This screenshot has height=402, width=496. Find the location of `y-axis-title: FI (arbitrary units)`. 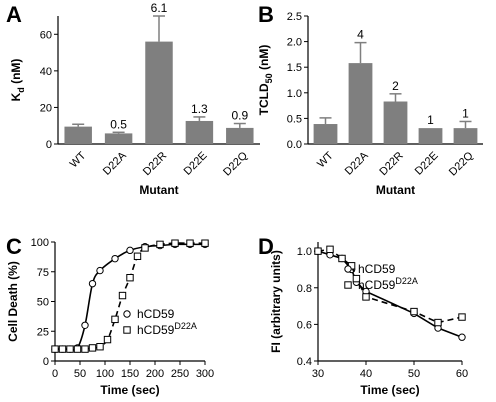

y-axis-title: FI (arbitrary units) is located at coordinates (276, 301).